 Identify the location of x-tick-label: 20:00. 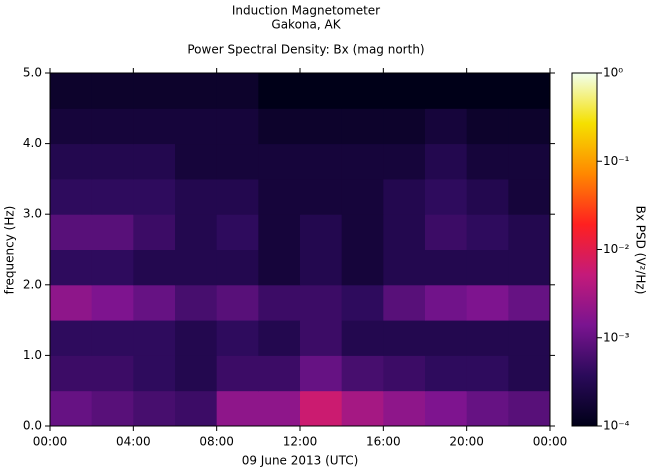
(466, 442).